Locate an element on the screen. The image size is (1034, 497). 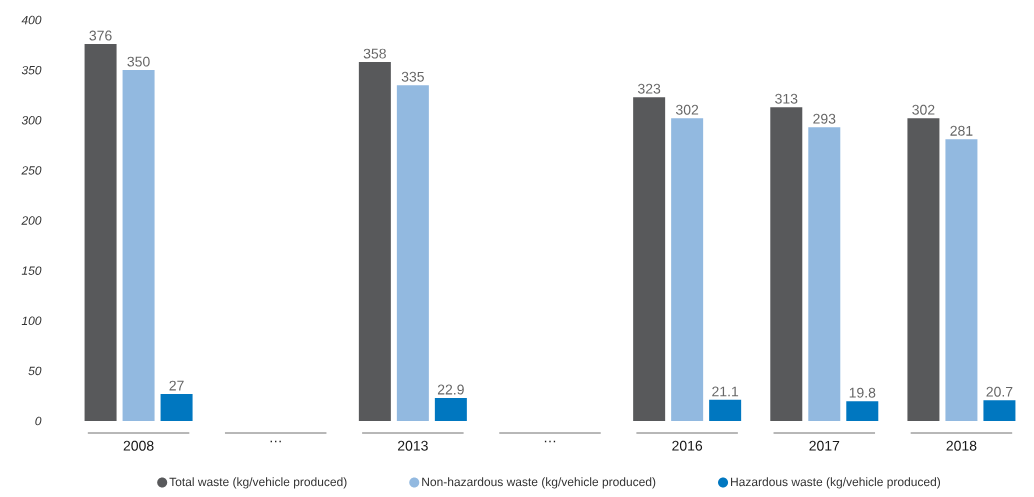
data-label: 27 is located at coordinates (176, 385).